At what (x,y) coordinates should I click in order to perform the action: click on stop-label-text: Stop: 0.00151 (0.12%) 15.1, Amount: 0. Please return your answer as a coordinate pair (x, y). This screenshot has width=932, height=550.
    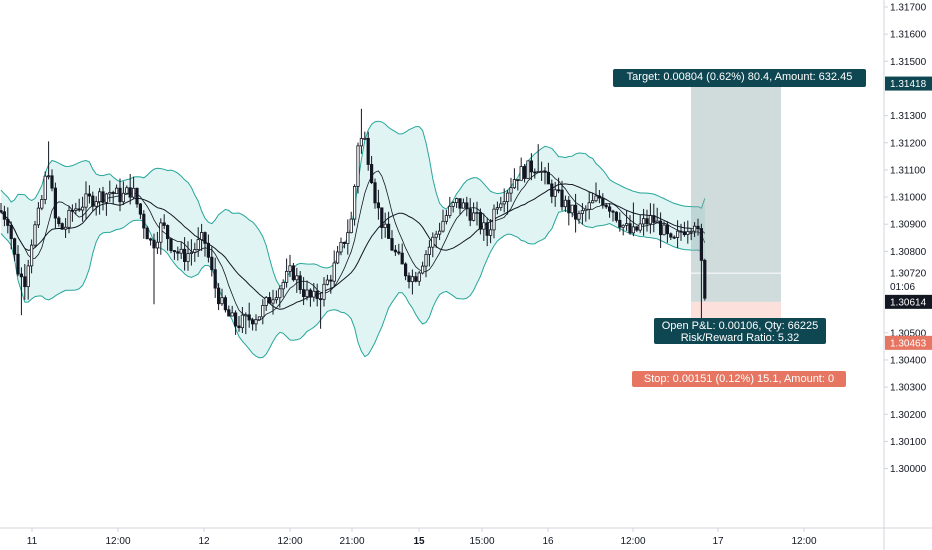
    Looking at the image, I should click on (739, 379).